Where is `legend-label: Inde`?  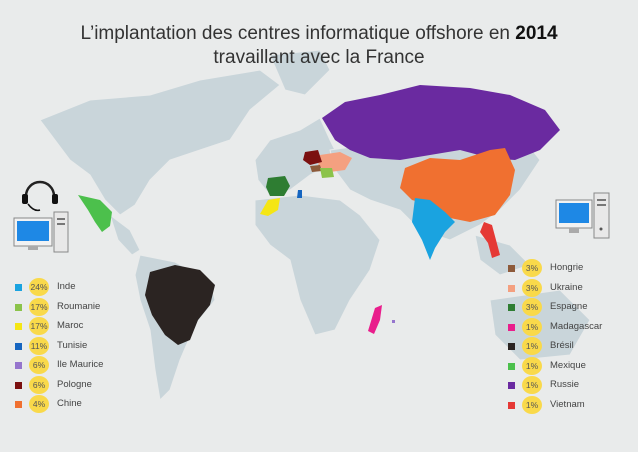 legend-label: Inde is located at coordinates (66, 286).